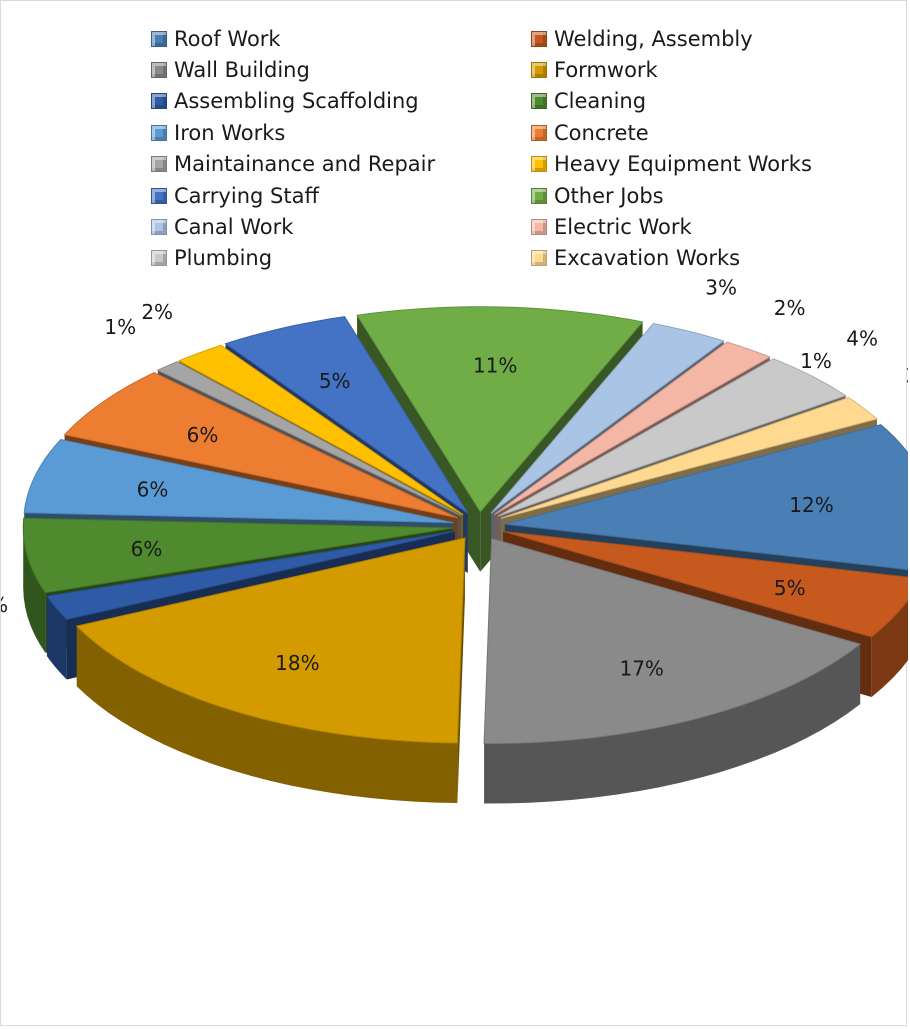  I want to click on legend-item: Iron Works, so click(341, 132).